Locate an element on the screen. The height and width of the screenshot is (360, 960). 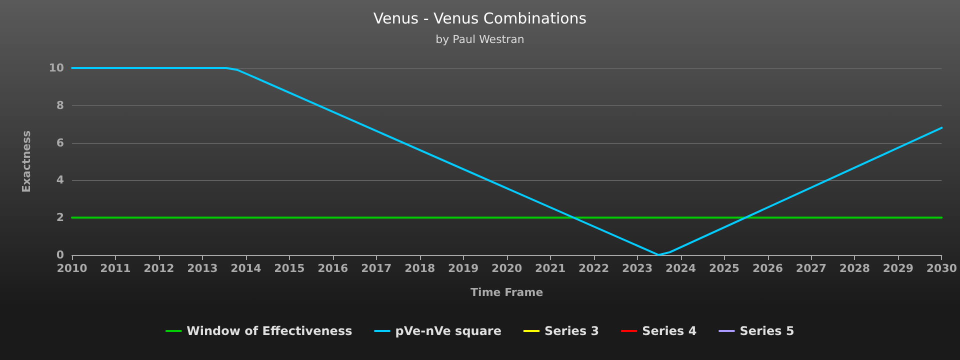
chart-title: Venus - Venus Combinations is located at coordinates (480, 19).